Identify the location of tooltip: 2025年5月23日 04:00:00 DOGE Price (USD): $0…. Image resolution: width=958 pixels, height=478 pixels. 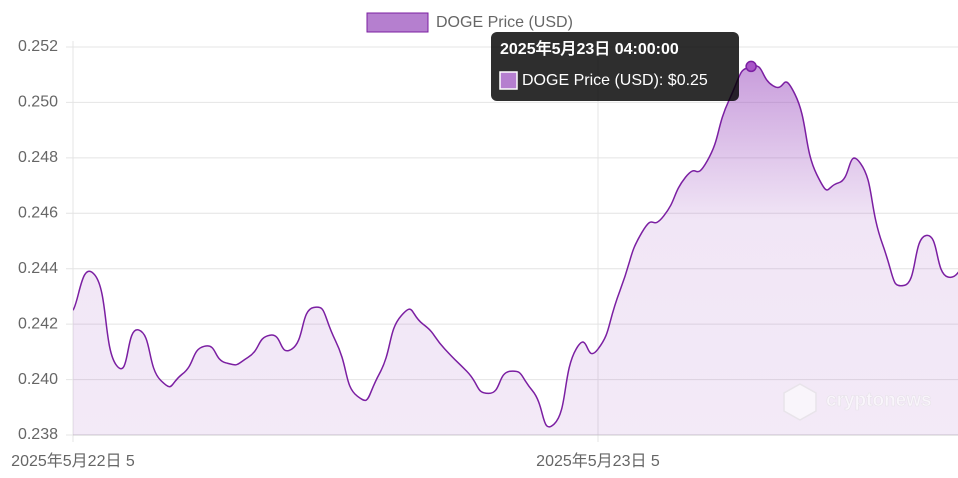
(615, 66).